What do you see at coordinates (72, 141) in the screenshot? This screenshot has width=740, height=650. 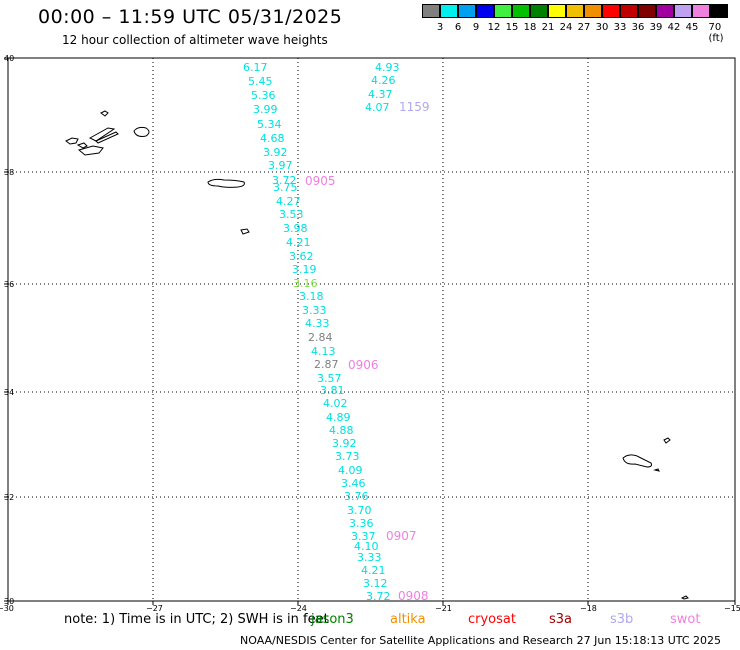 I see `island-flores` at bounding box center [72, 141].